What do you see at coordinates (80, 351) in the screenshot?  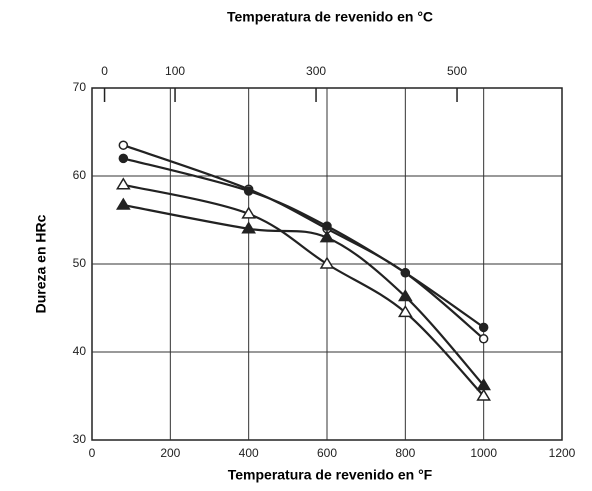 I see `y-tick-label: 40` at bounding box center [80, 351].